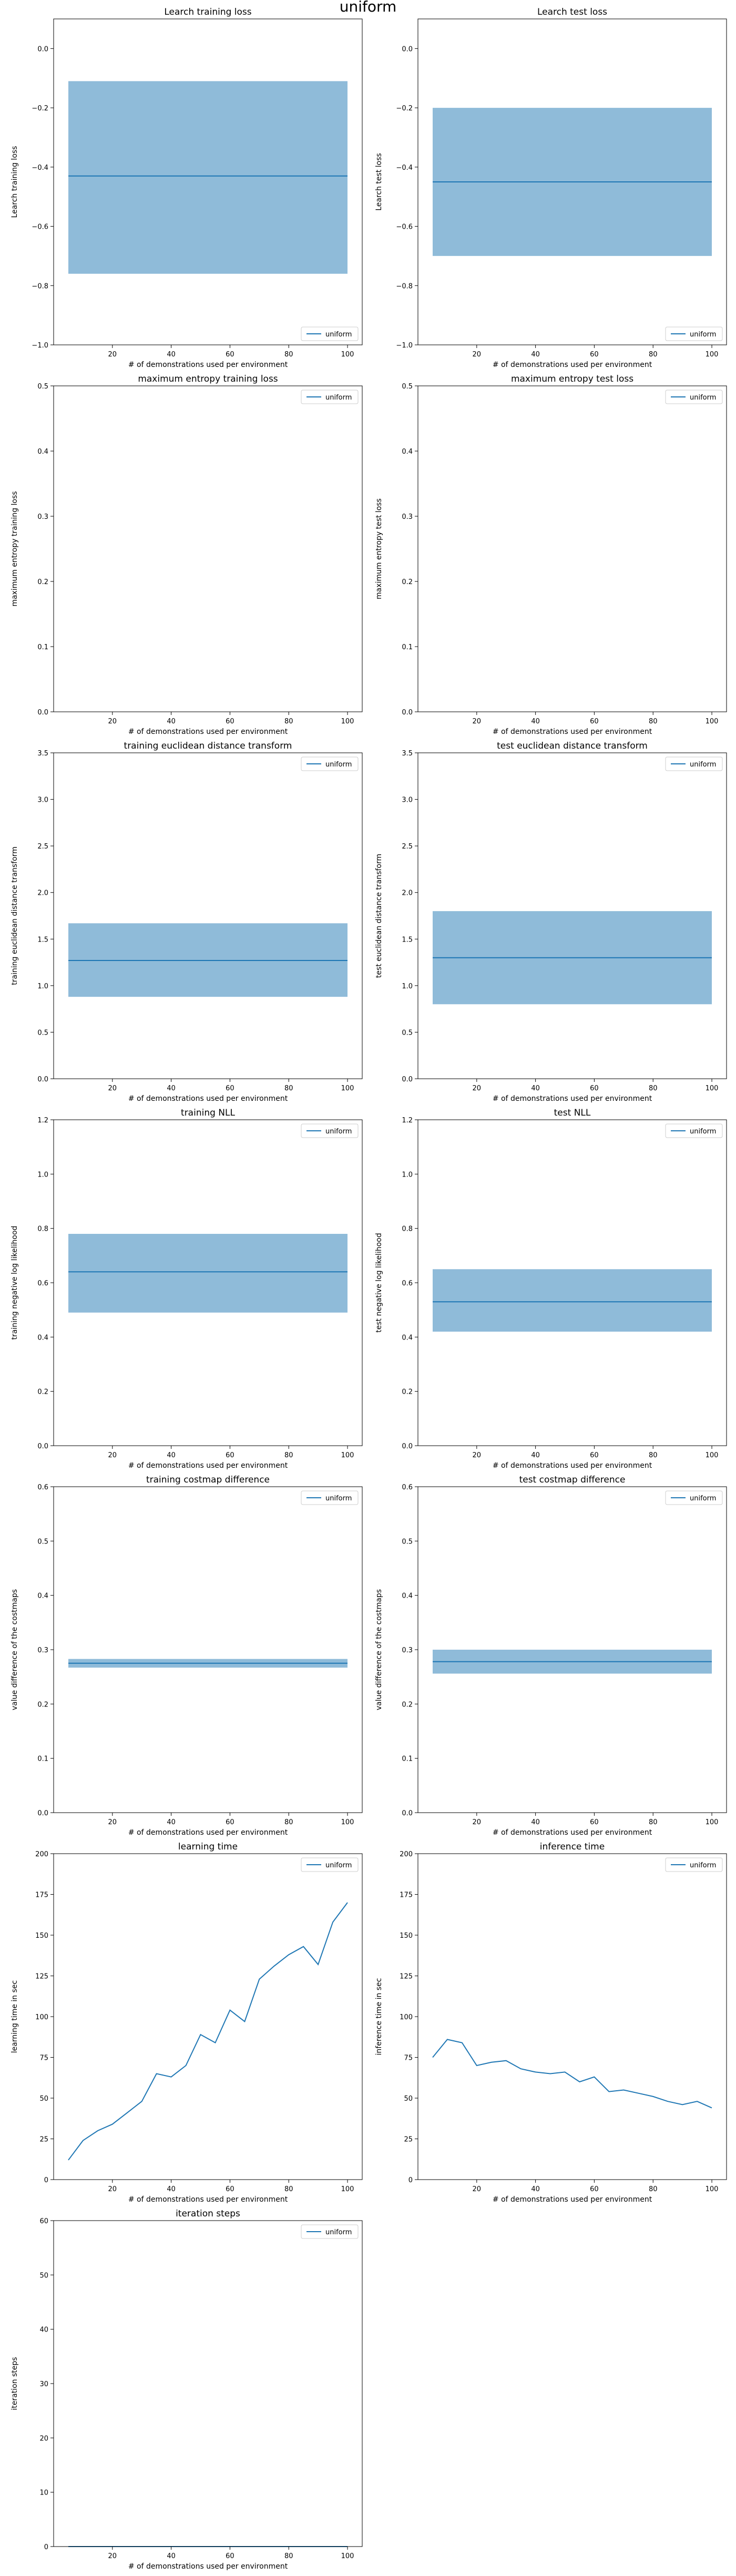  Describe the element at coordinates (208, 746) in the screenshot. I see `chart-title: training euclidean distance transform` at that location.